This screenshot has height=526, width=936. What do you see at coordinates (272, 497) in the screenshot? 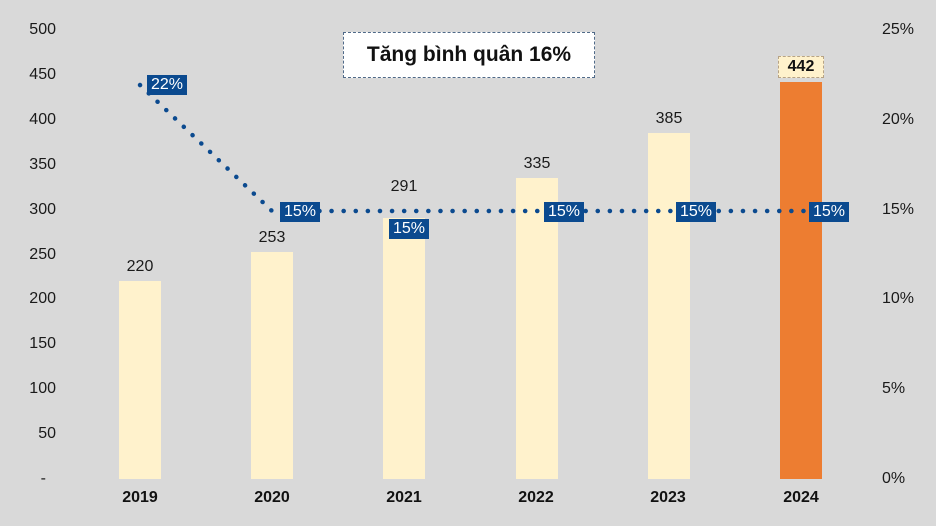
I see `x-label: 2020` at bounding box center [272, 497].